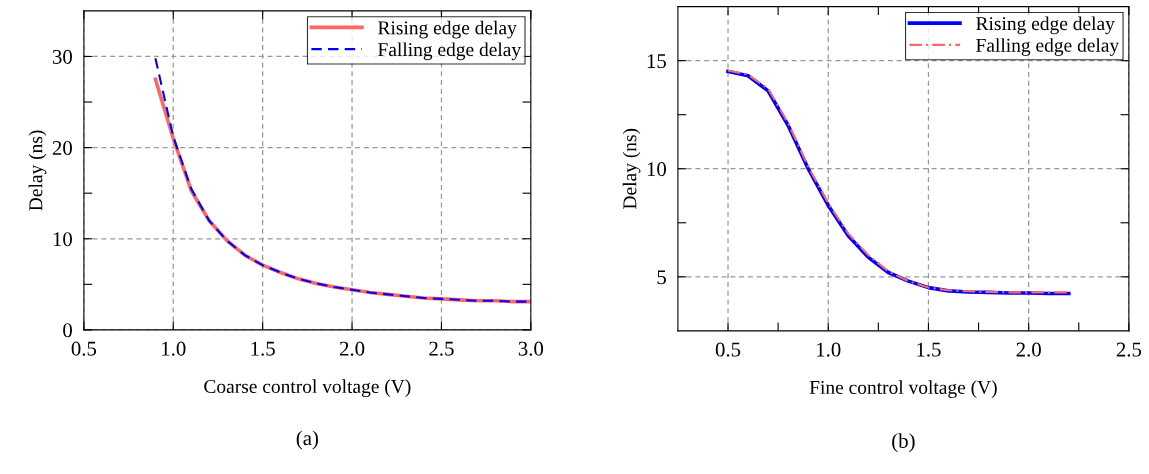  Describe the element at coordinates (531, 348) in the screenshot. I see `x-tick-label: 3.0` at that location.